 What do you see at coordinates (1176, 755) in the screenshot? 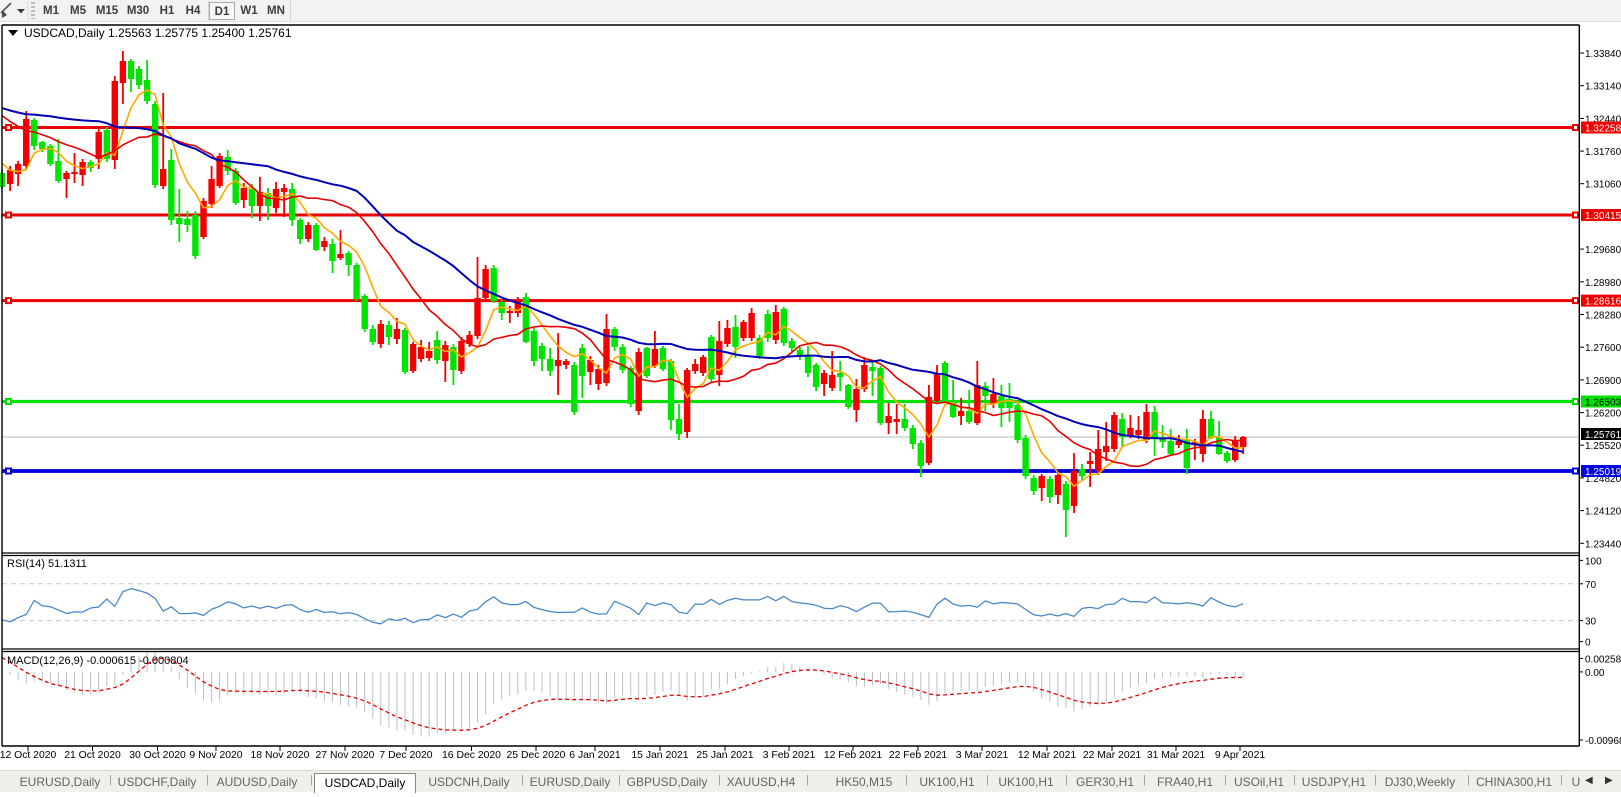
I see `svg-text: 31 Mar 2021` at bounding box center [1176, 755].